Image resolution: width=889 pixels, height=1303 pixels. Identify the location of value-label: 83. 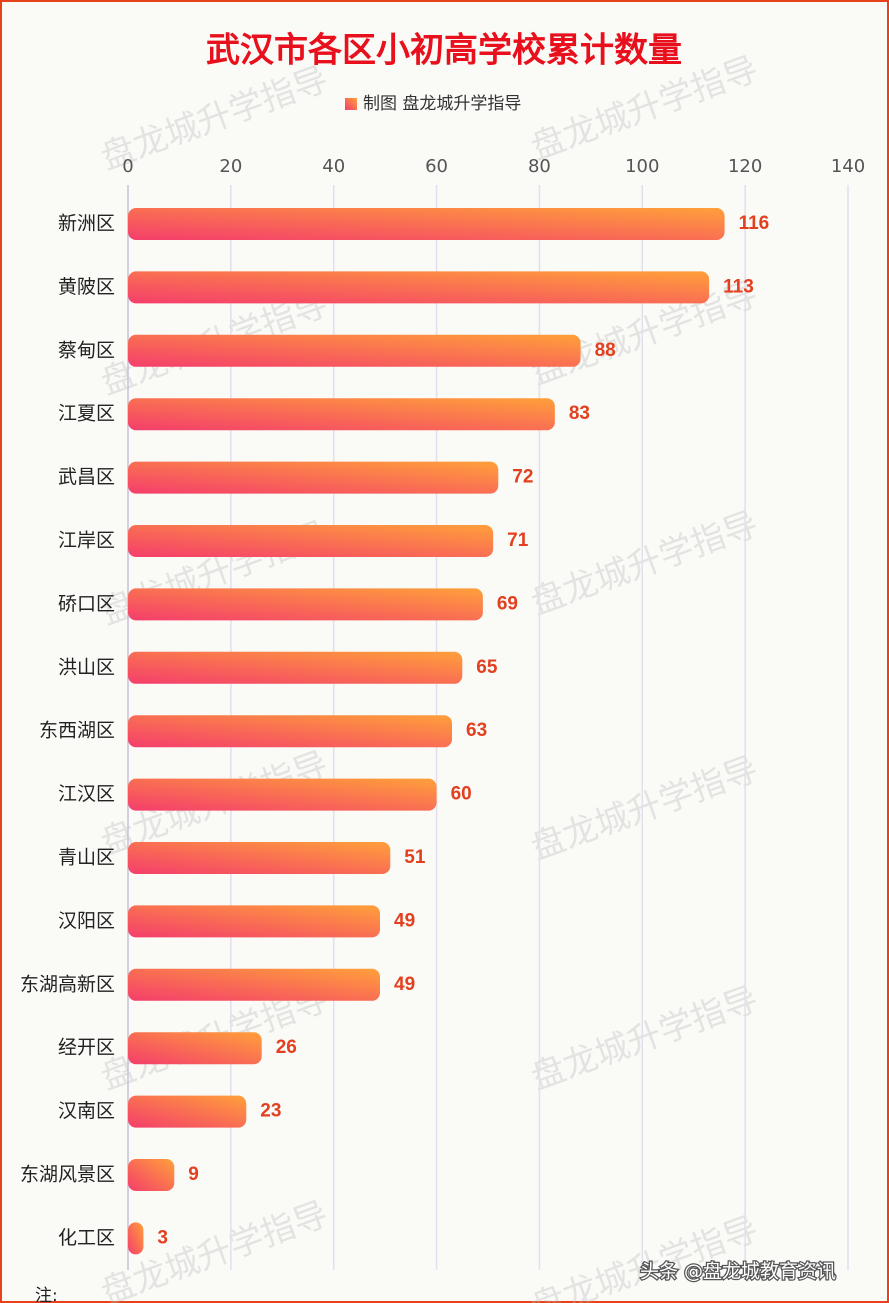
(579, 413).